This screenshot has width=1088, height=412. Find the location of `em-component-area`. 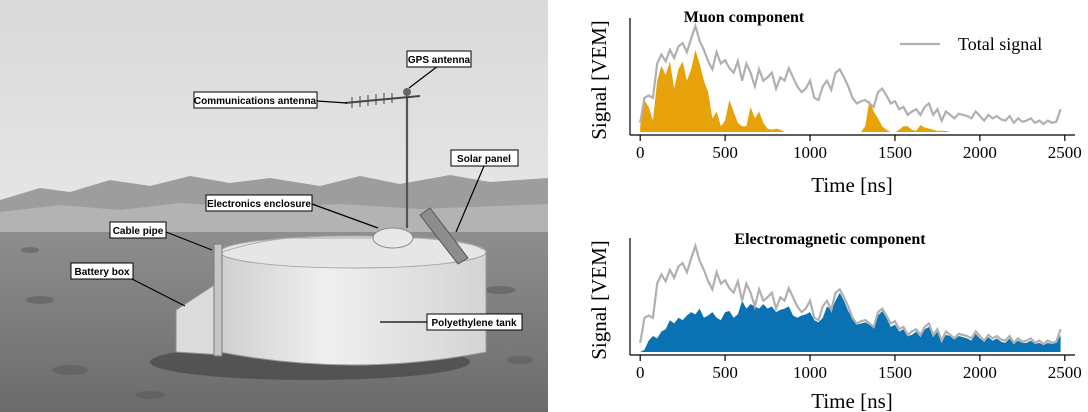

em-component-area is located at coordinates (850, 322).